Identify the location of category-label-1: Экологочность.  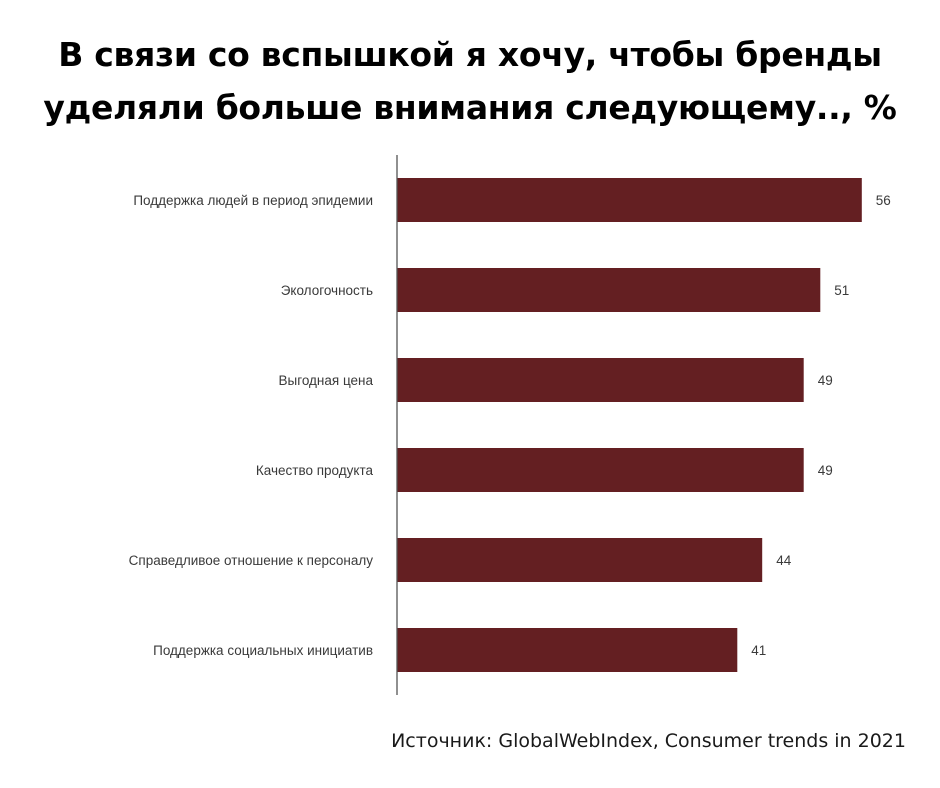
(327, 290).